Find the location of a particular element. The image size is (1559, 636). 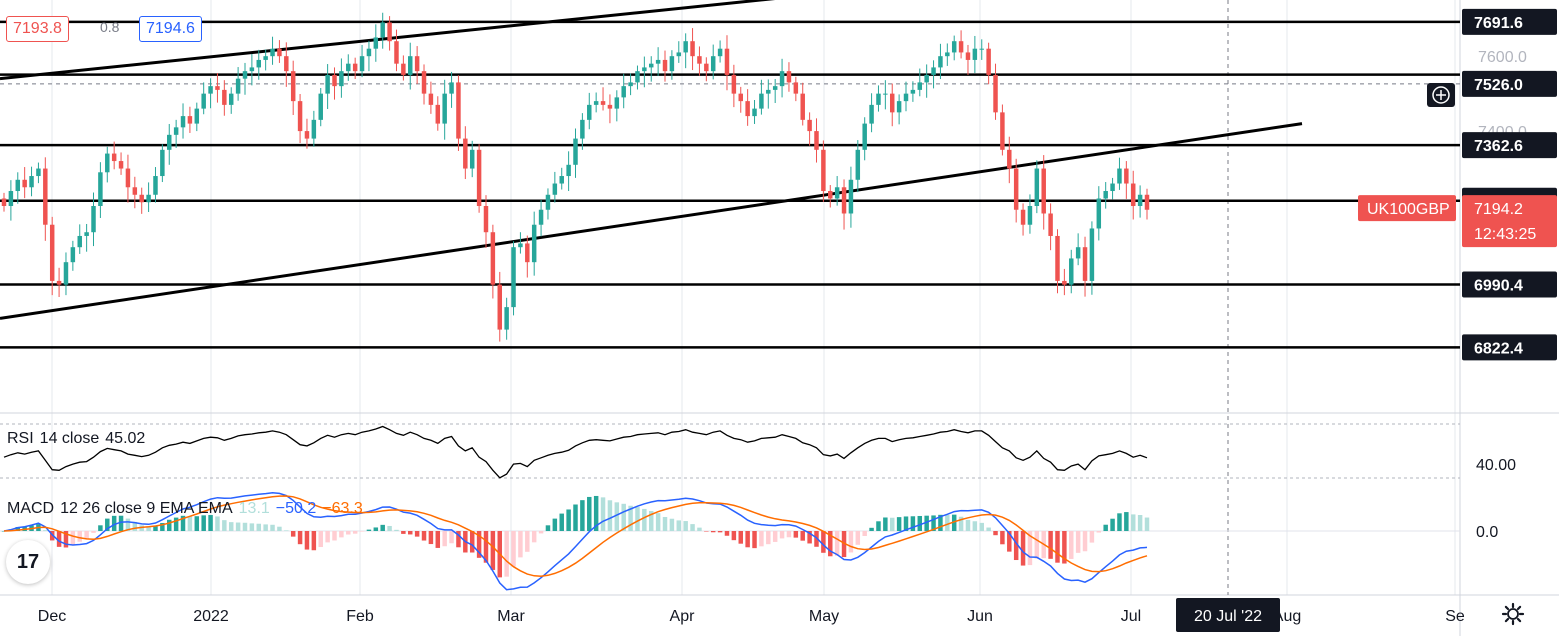

settings-gear-icon is located at coordinates (1513, 614).